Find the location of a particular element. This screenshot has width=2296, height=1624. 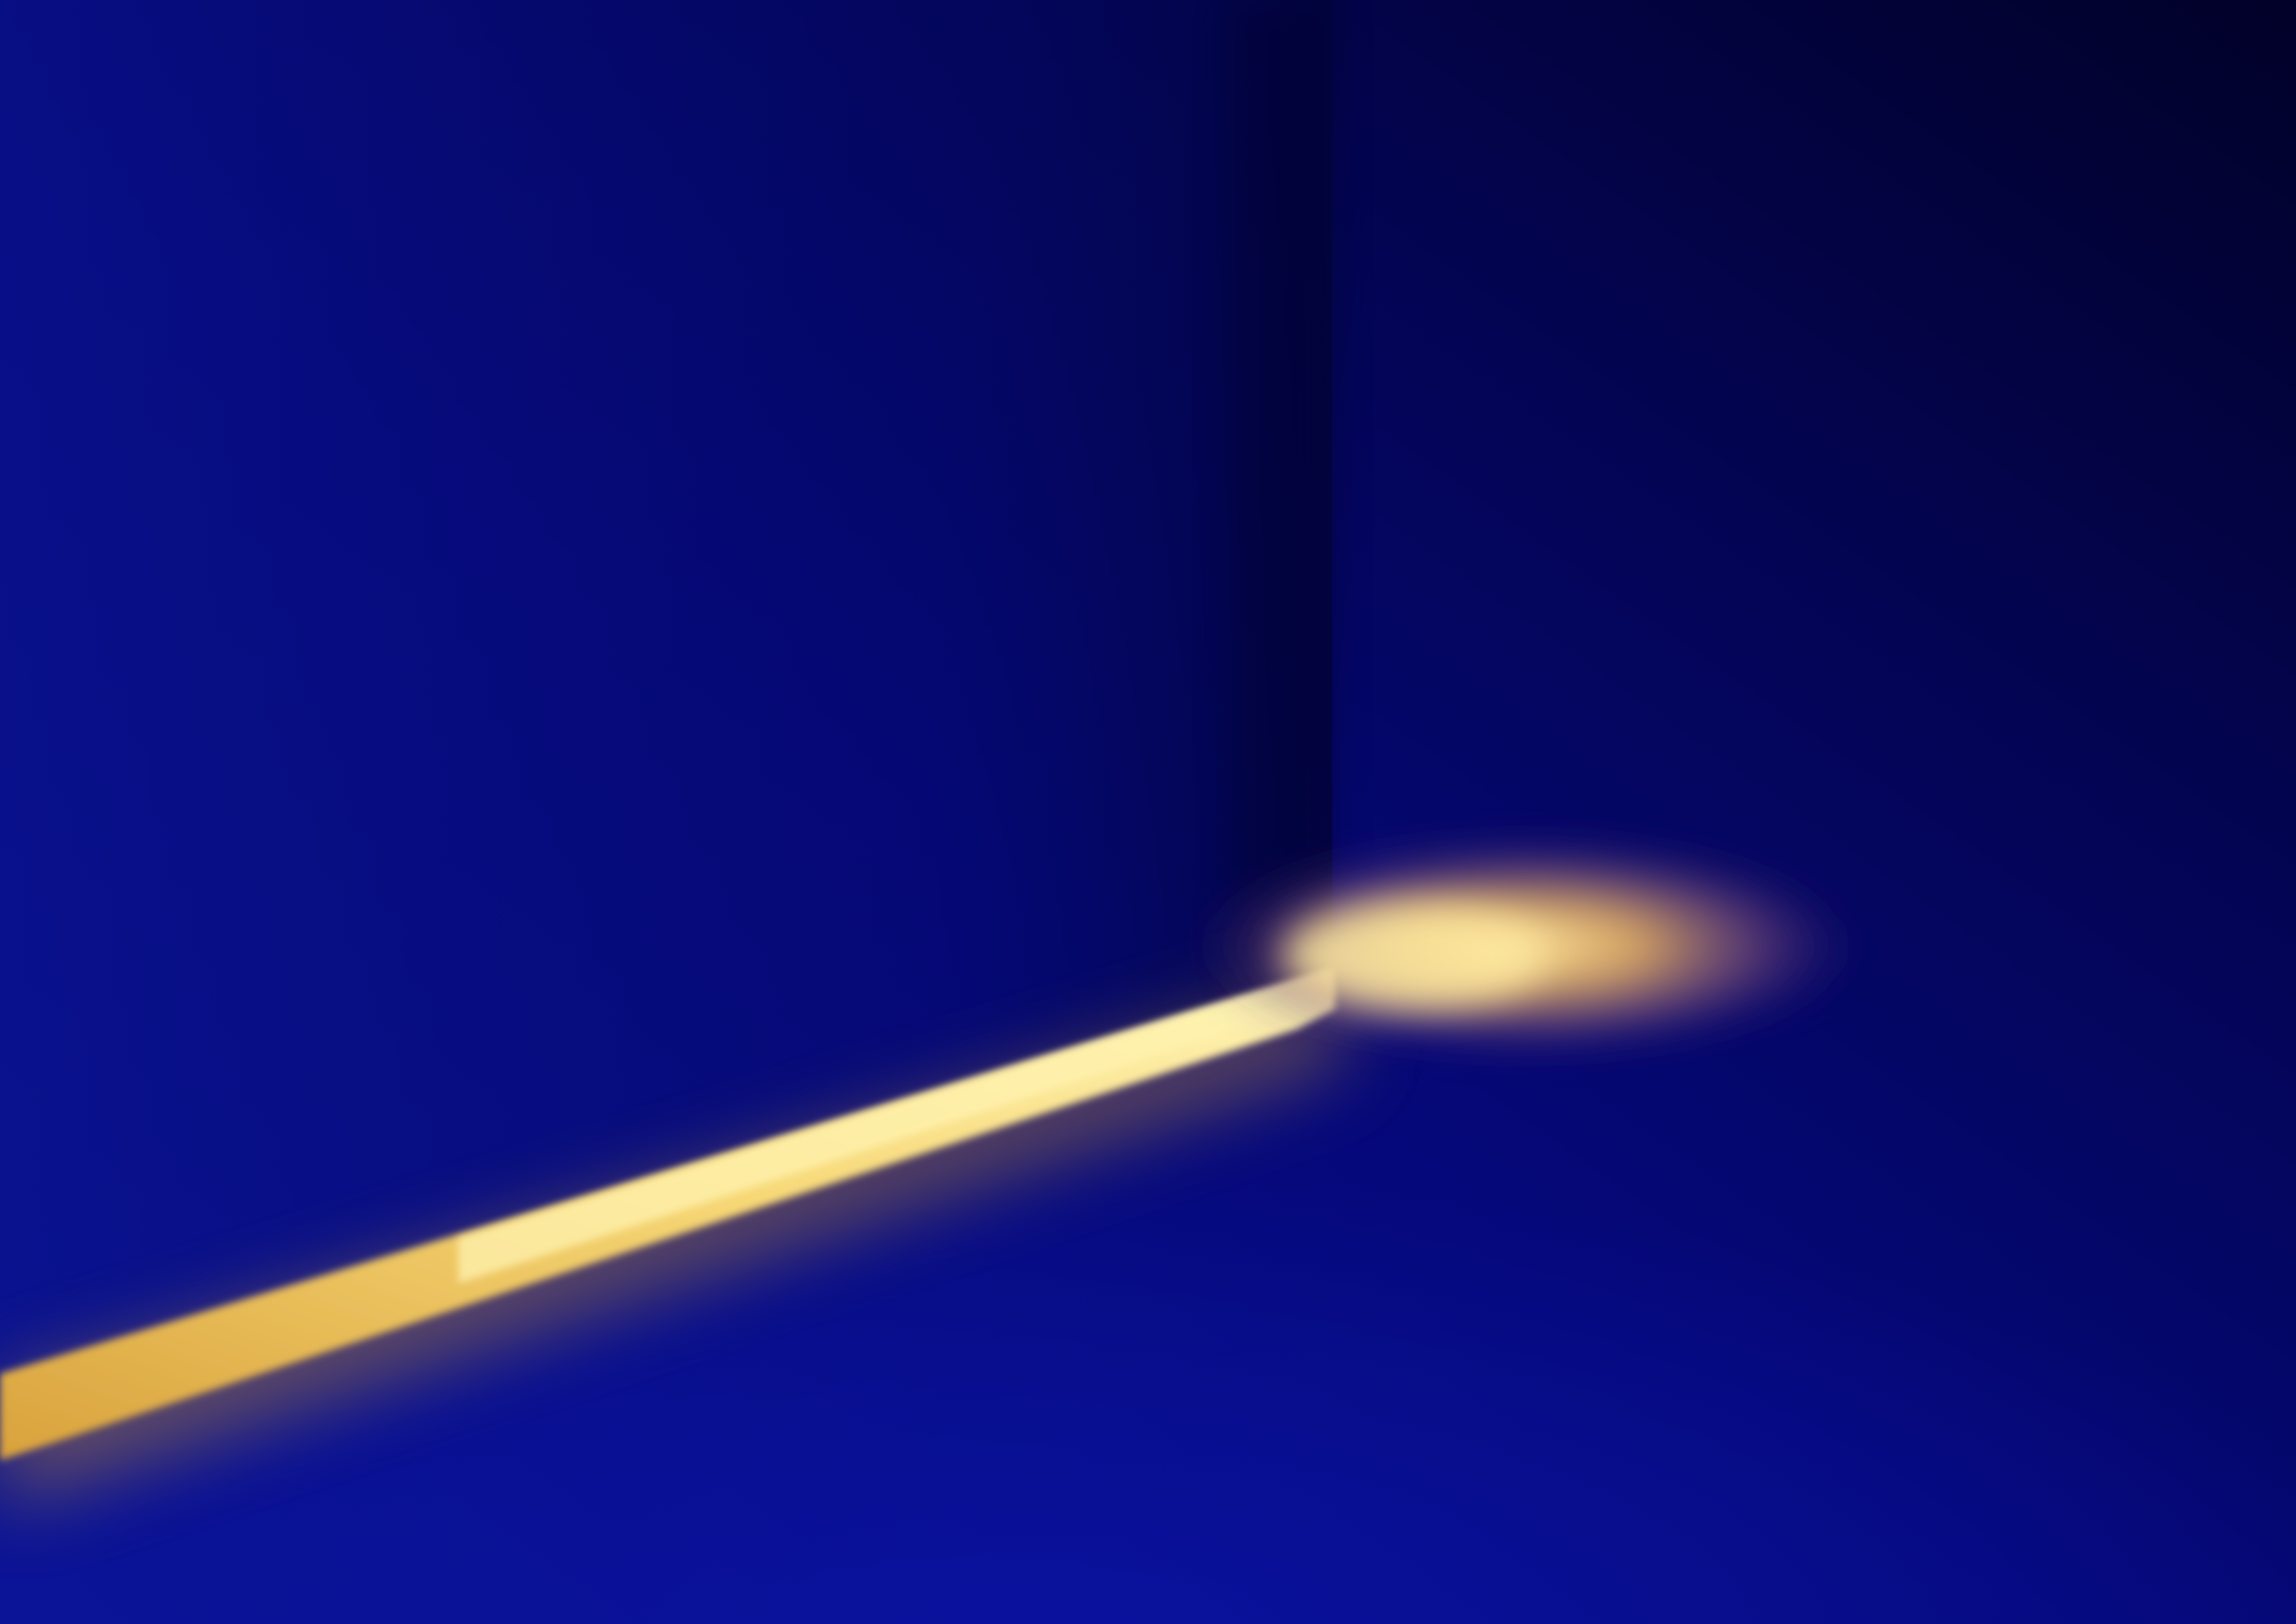

light-spill-core is located at coordinates (1414, 956).